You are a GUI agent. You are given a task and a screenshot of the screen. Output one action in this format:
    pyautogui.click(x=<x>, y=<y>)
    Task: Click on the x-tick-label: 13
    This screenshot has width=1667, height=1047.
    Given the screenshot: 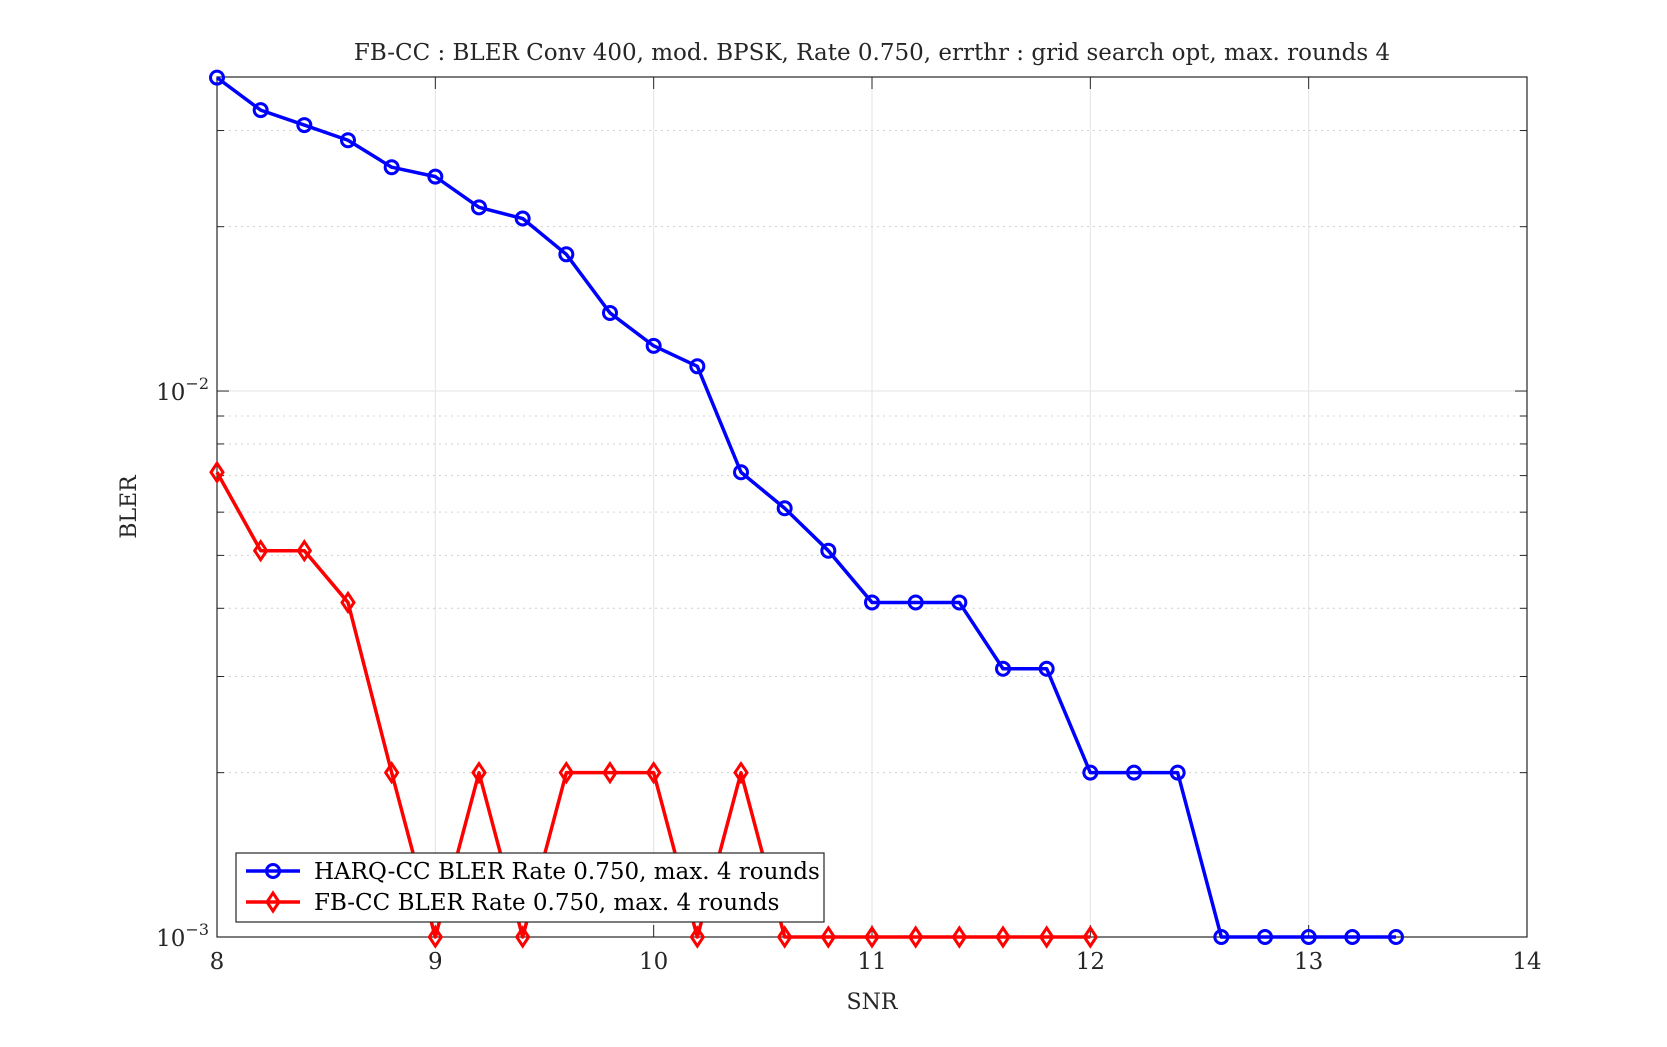 What is the action you would take?
    pyautogui.click(x=1308, y=962)
    